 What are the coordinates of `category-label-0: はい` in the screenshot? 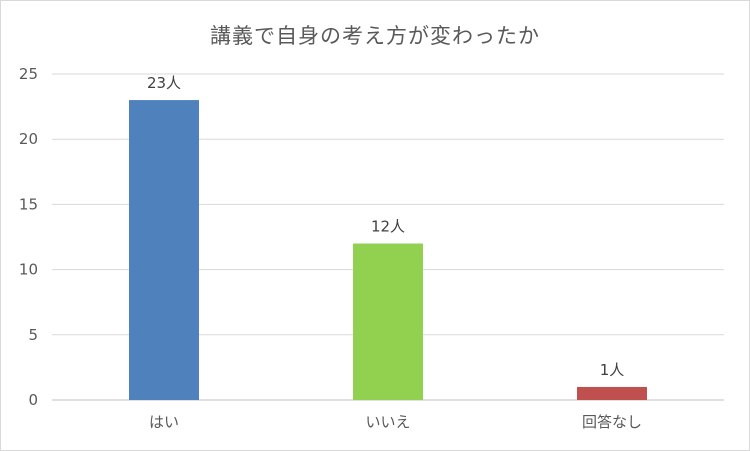 It's located at (164, 422).